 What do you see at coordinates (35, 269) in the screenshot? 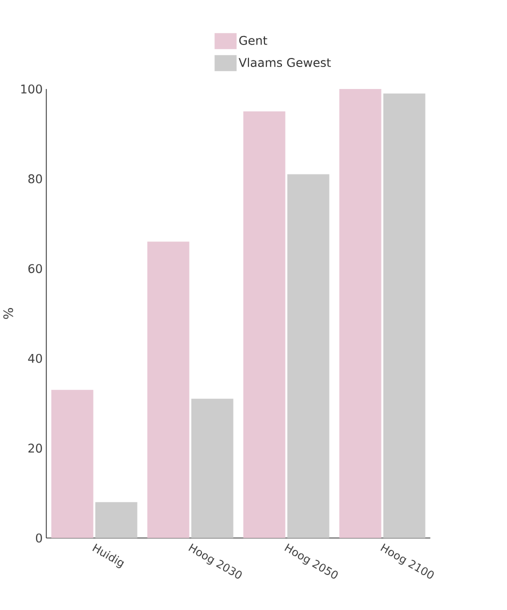
I see `y-tick-label: 60` at bounding box center [35, 269].